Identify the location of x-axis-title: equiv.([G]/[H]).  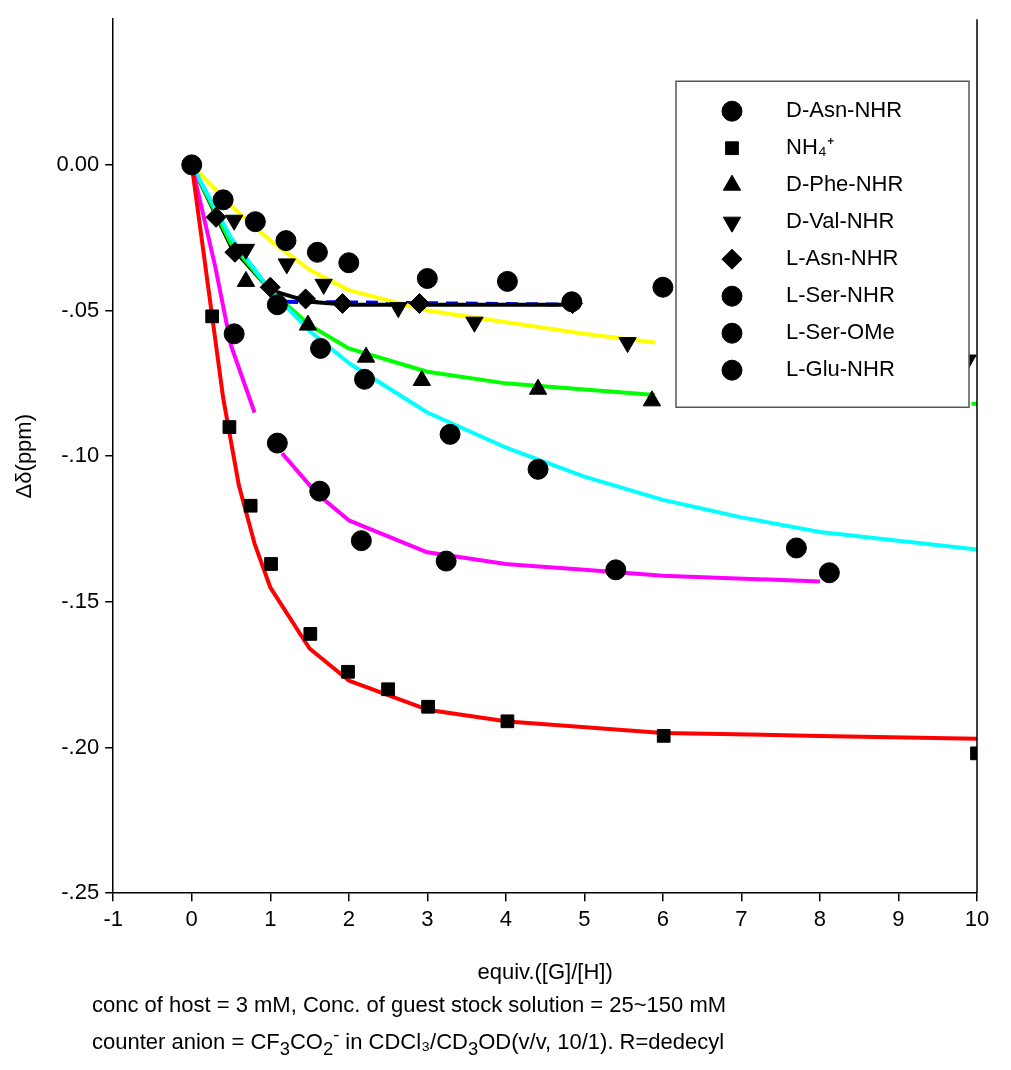
(545, 971).